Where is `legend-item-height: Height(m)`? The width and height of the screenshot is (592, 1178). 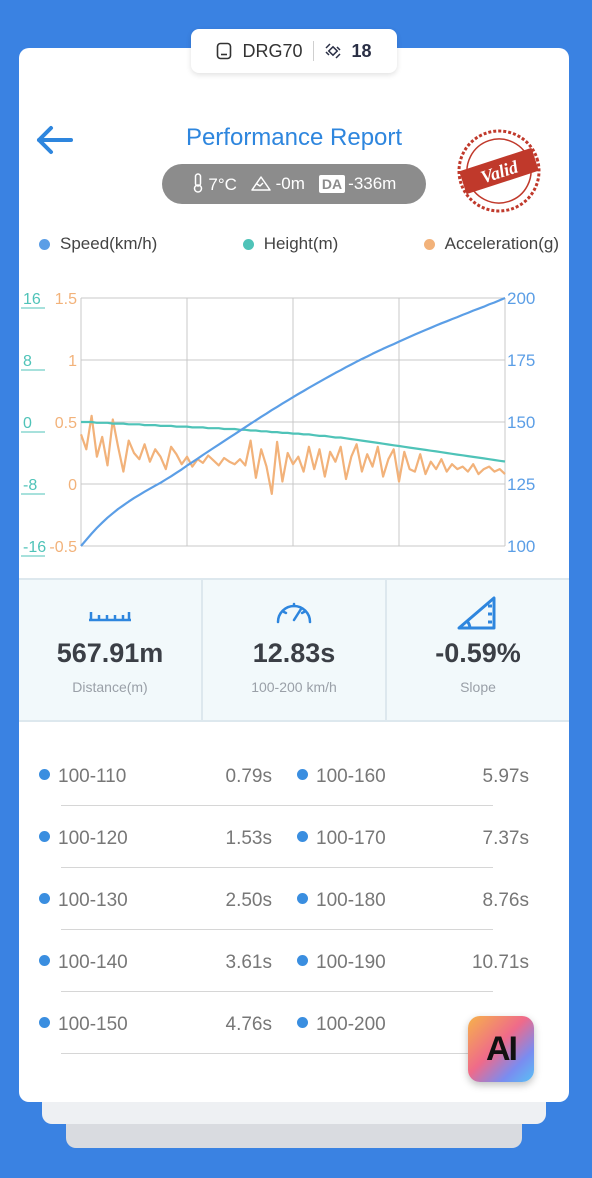
legend-item-height: Height(m) is located at coordinates (290, 244).